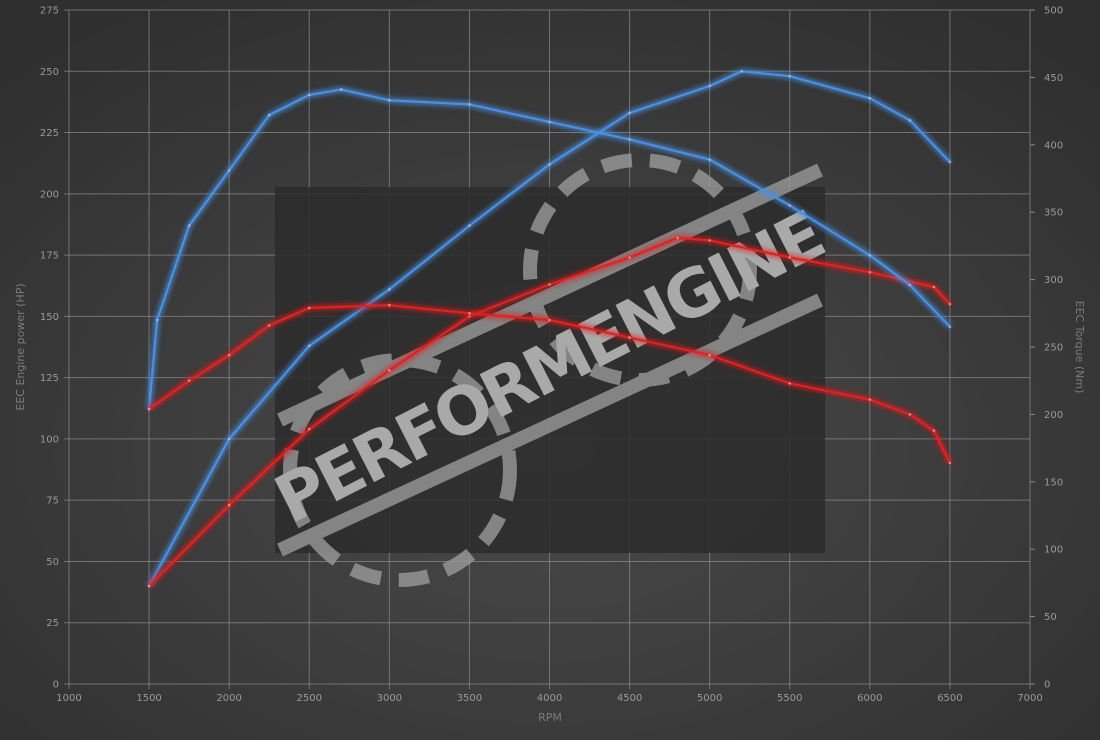 This screenshot has width=1100, height=740. I want to click on y-left-tick-label: 125, so click(49, 378).